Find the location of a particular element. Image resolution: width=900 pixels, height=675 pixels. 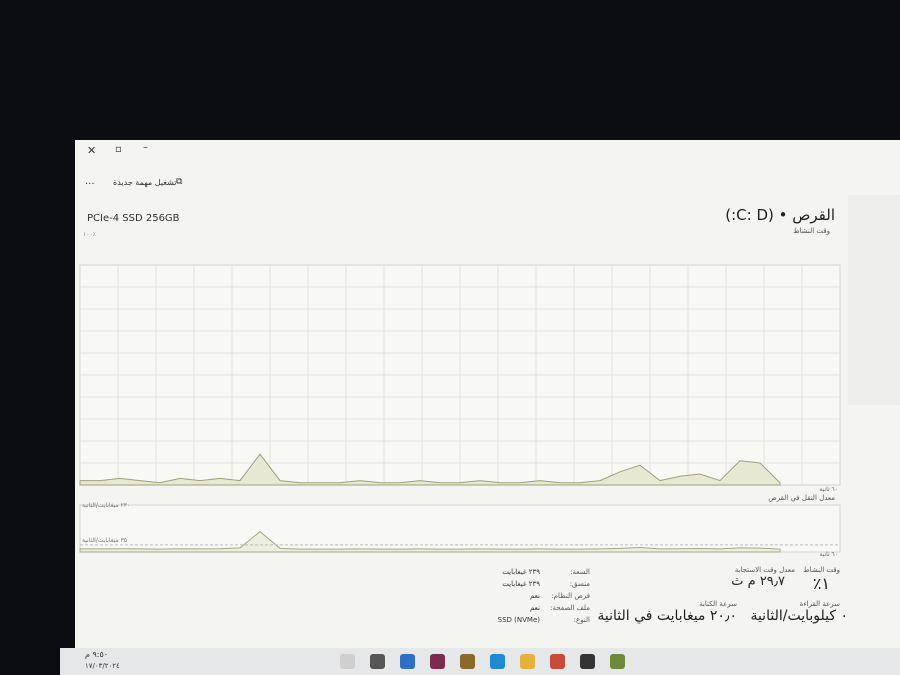

transfer-frame is located at coordinates (460, 528).